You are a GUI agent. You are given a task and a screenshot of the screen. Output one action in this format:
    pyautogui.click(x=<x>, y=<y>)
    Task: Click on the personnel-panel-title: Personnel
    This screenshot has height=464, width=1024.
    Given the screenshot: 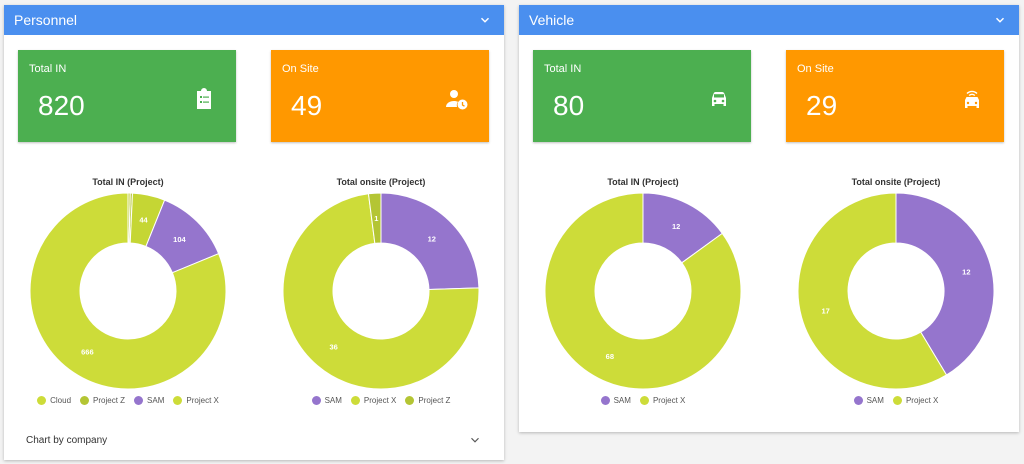 What is the action you would take?
    pyautogui.click(x=46, y=20)
    